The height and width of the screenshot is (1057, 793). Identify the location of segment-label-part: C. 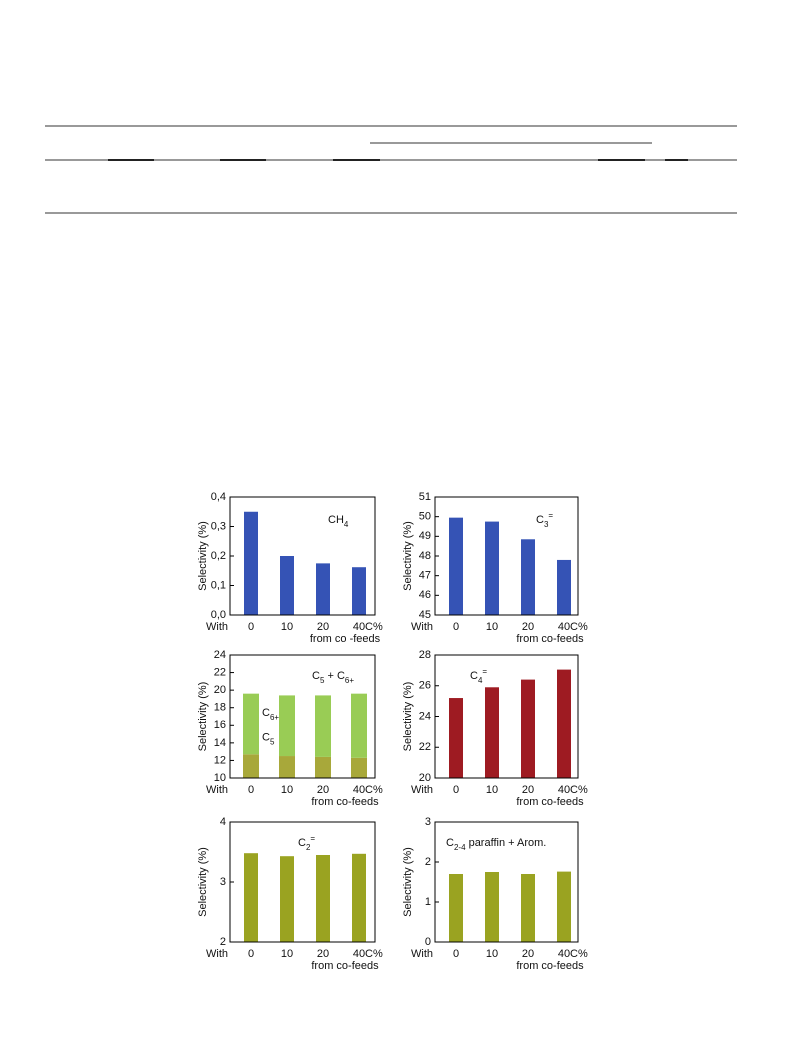
(266, 713).